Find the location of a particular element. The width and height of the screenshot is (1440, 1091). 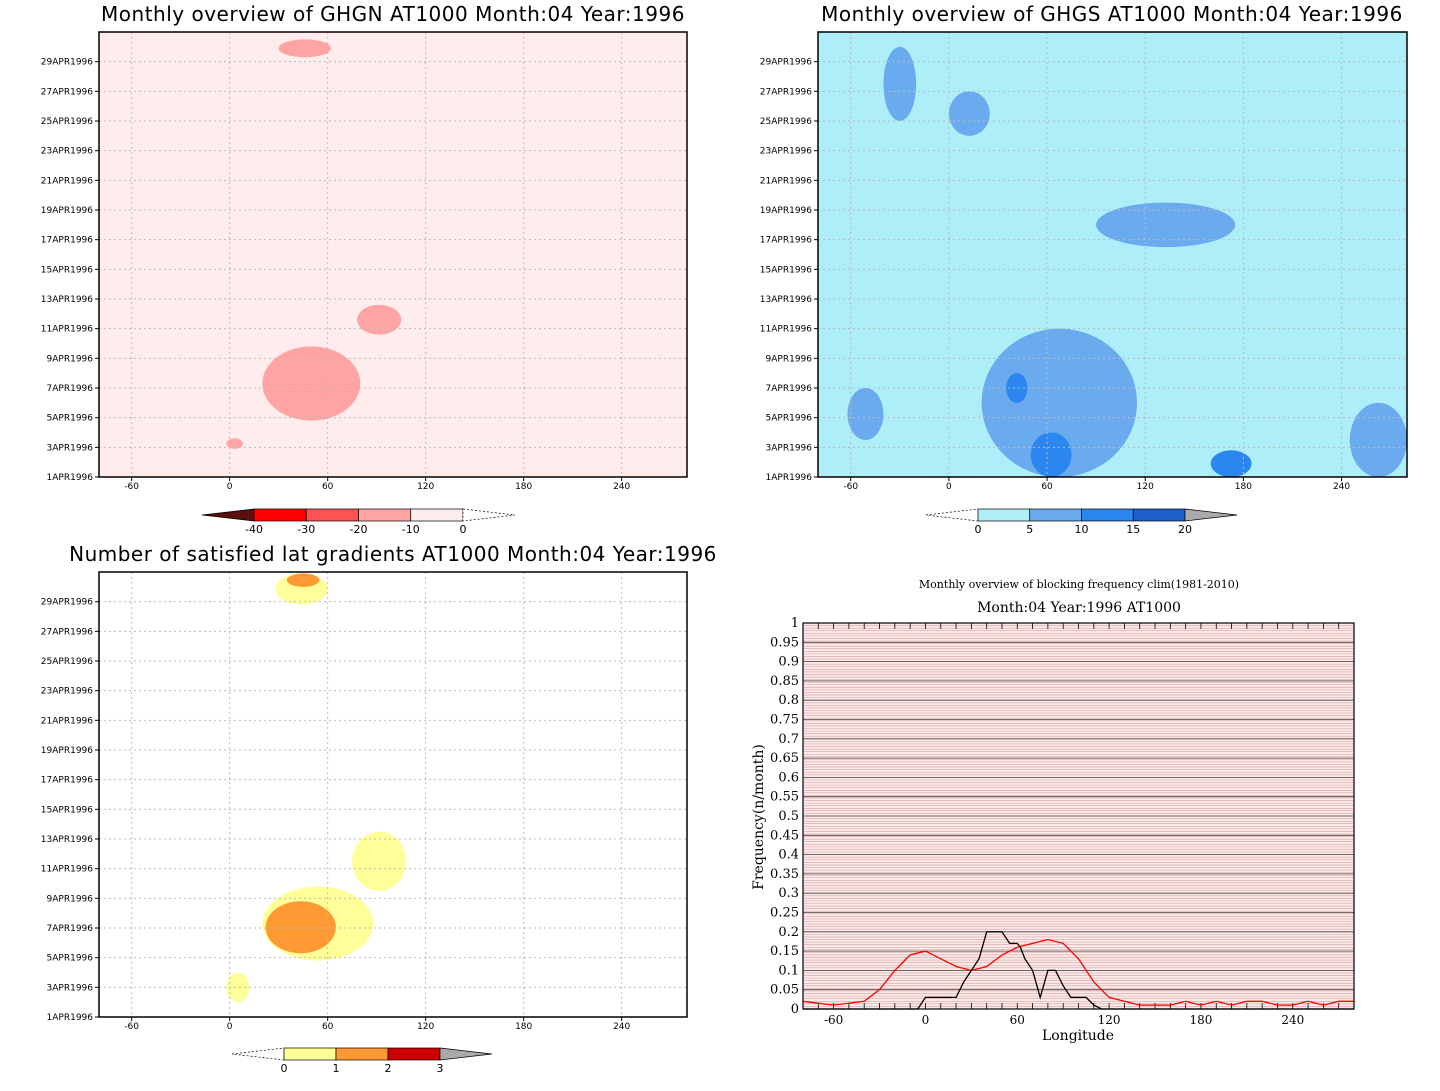

y-tick-label: 0.8 is located at coordinates (788, 700).